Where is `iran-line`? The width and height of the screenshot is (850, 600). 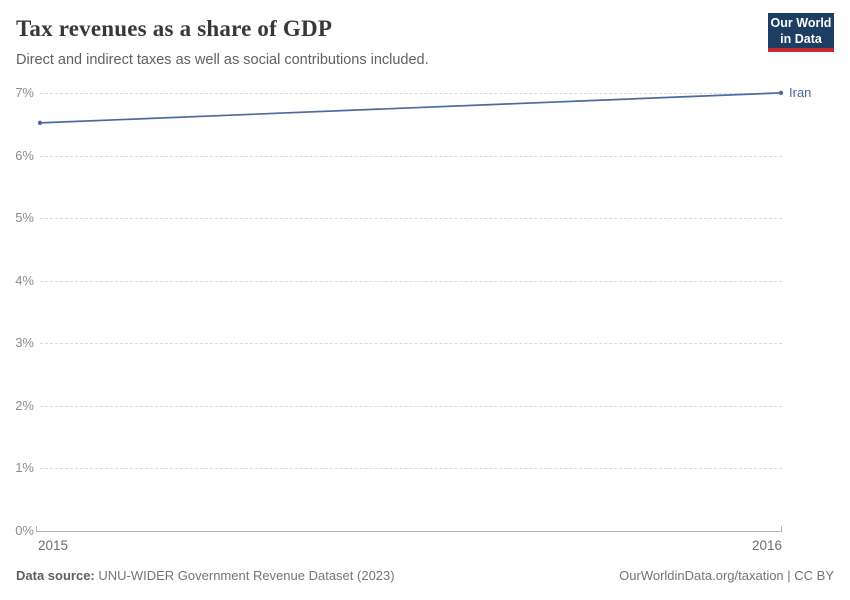
iran-line is located at coordinates (410, 108).